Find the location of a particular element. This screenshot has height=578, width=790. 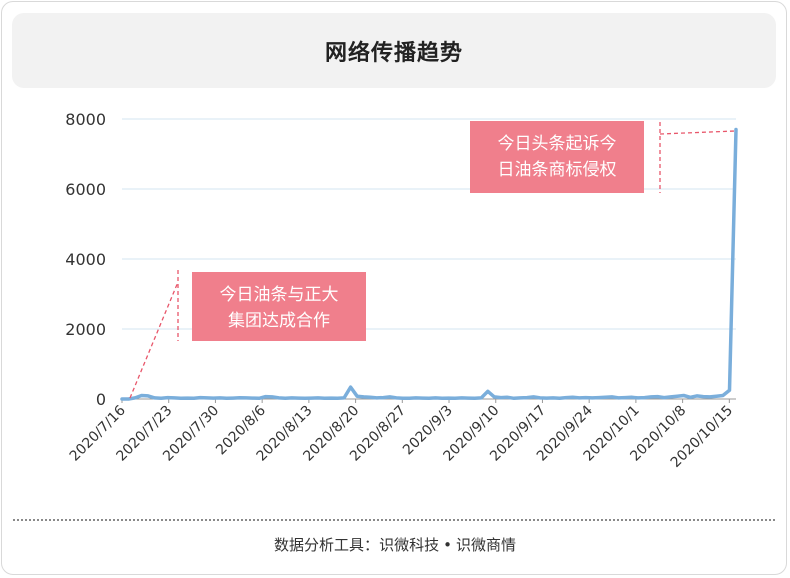

annotation-text: 今日油条与正大 is located at coordinates (279, 295).